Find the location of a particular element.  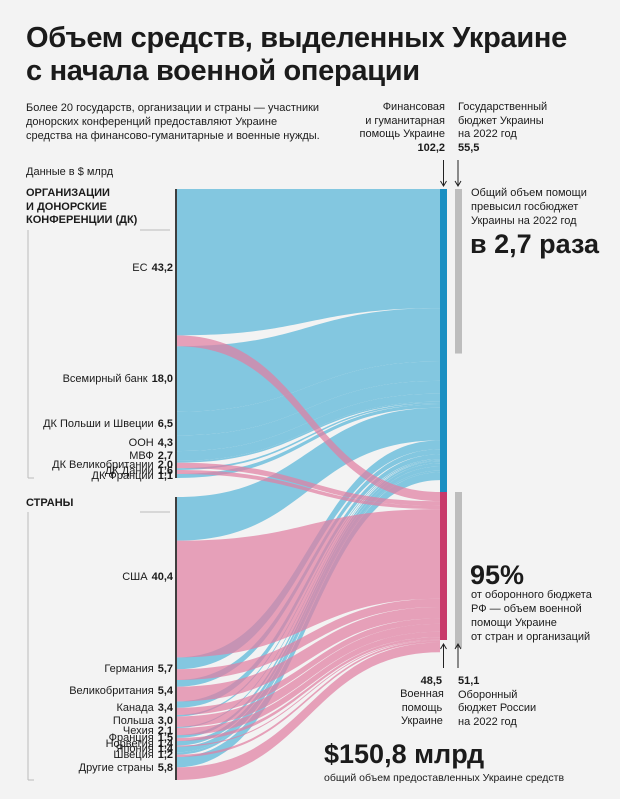

arrow-up-icon is located at coordinates (458, 655).